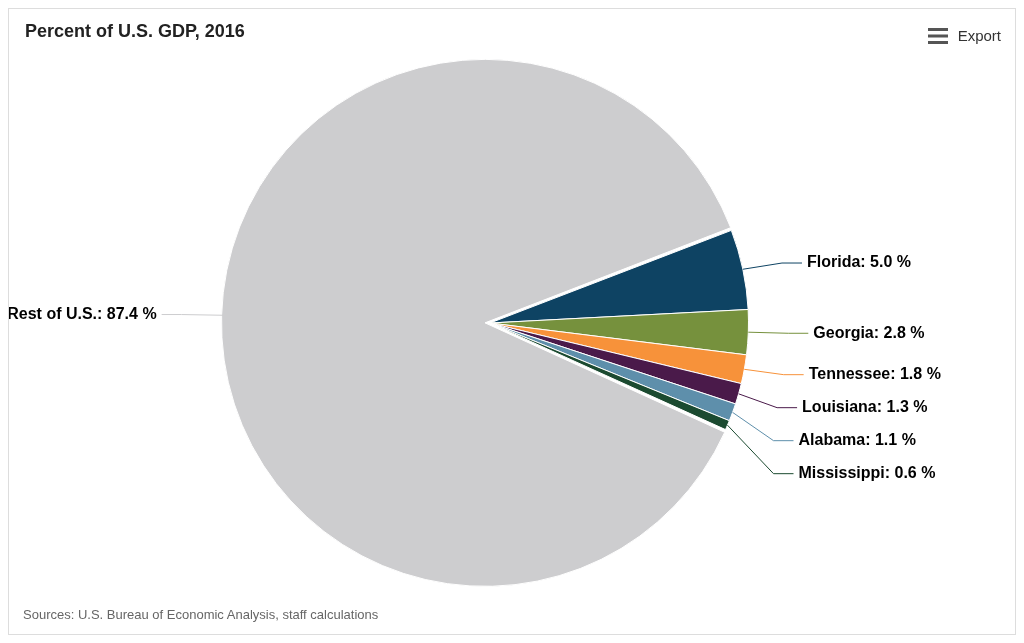 Image resolution: width=1024 pixels, height=643 pixels. What do you see at coordinates (874, 374) in the screenshot?
I see `slice-label: Tennessee: 1.8 %` at bounding box center [874, 374].